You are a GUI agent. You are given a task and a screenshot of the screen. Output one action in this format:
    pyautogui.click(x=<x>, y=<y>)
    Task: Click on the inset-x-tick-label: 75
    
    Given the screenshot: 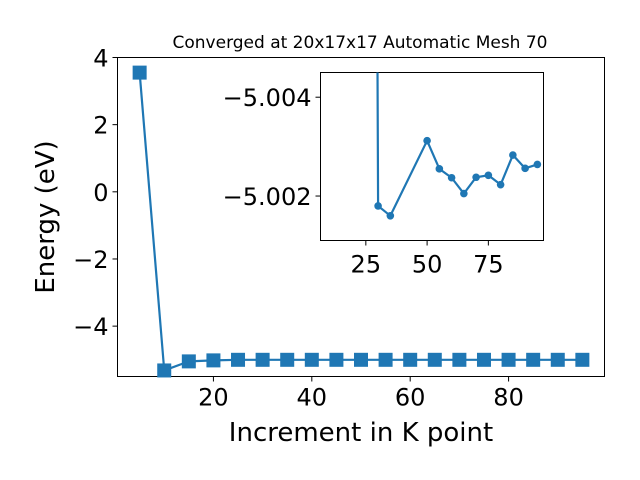 What is the action you would take?
    pyautogui.click(x=488, y=265)
    